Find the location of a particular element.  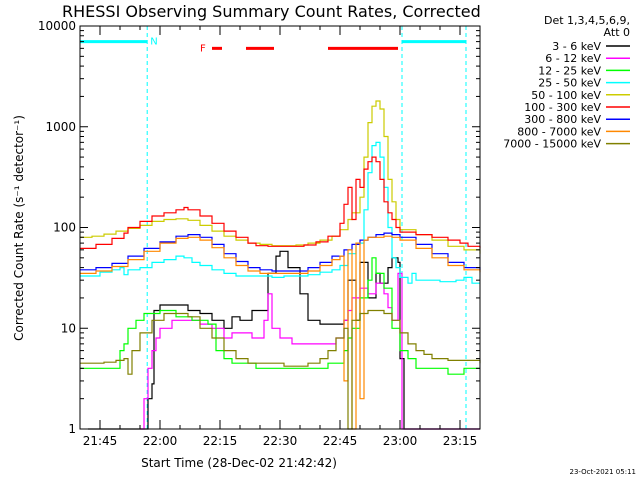

x-tick-label-22-00: 22:00 is located at coordinates (160, 441).